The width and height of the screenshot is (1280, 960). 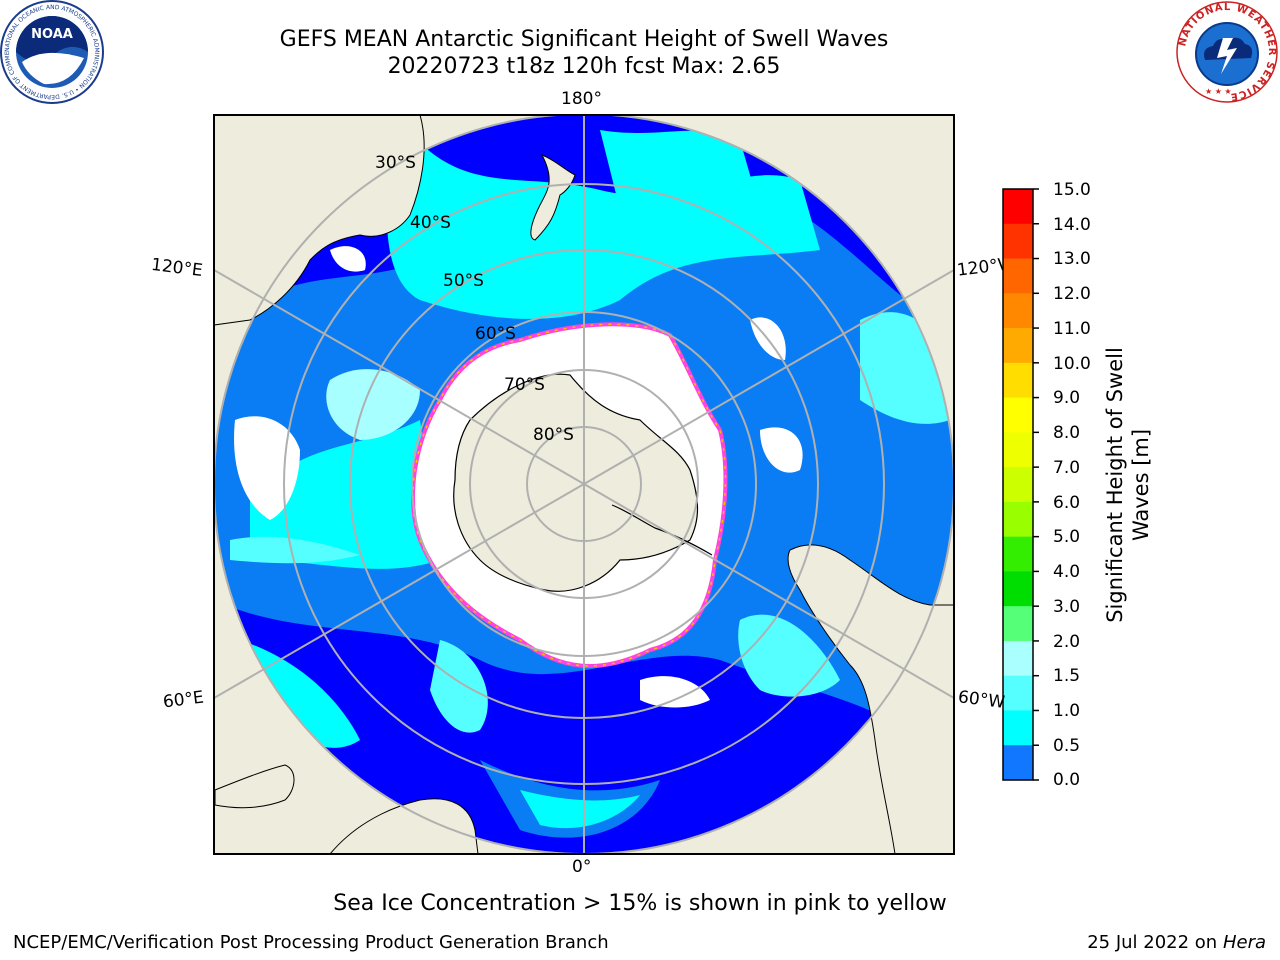 I want to click on colorbar-title-line1: Significant Height of Swell, so click(x=1115, y=485).